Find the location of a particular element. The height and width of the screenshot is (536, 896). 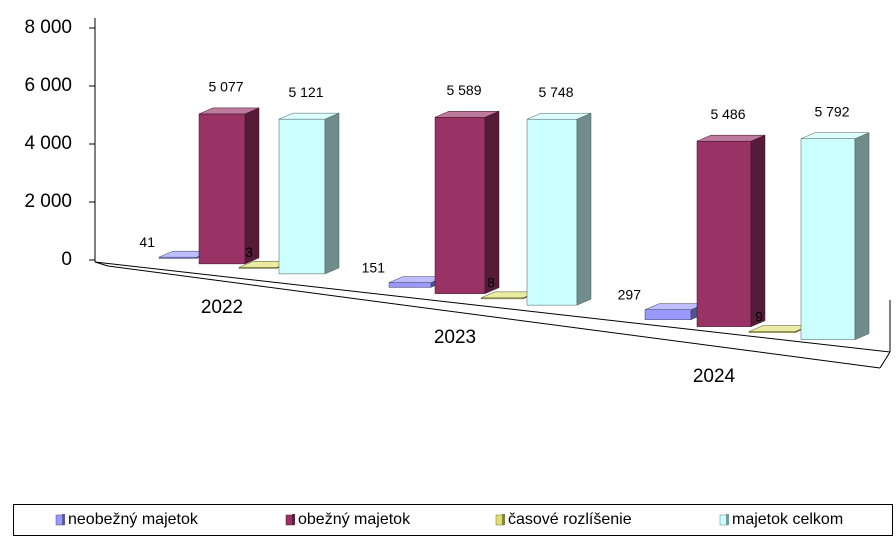

legend-label: obežný majetok is located at coordinates (354, 519).